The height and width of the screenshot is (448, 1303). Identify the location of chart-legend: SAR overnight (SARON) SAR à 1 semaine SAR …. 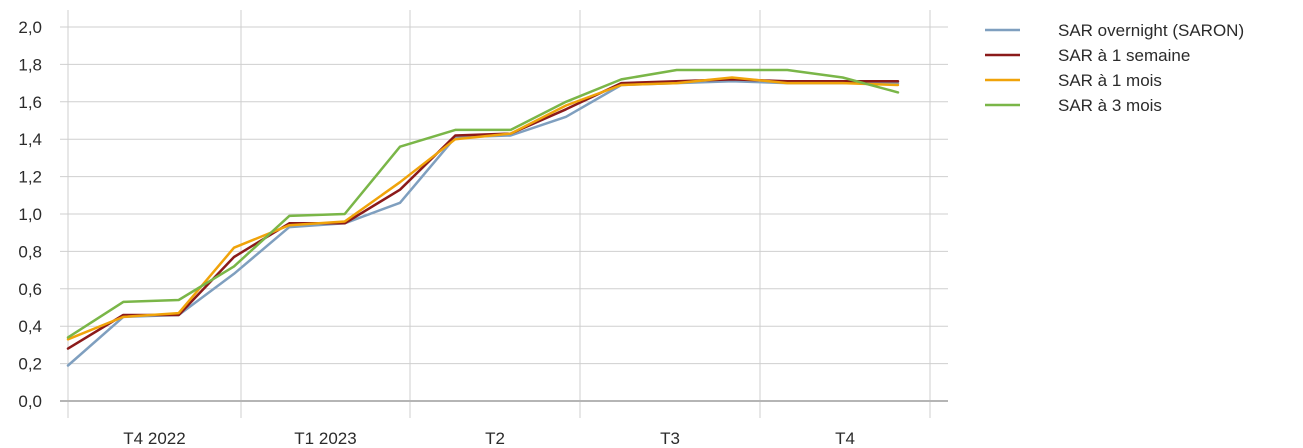
(1114, 68).